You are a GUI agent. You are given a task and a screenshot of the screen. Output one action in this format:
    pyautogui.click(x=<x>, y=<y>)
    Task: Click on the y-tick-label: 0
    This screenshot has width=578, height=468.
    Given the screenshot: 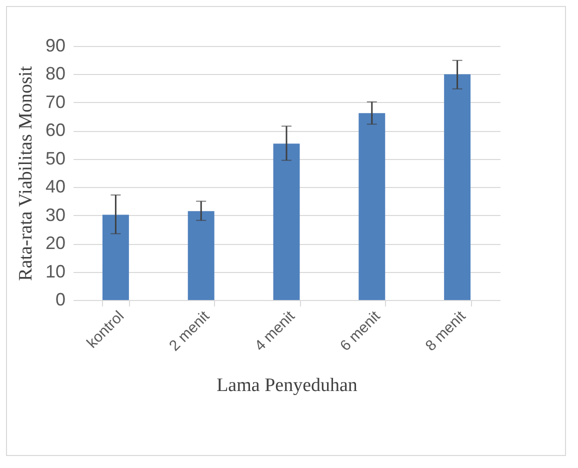 What is the action you would take?
    pyautogui.click(x=60, y=300)
    